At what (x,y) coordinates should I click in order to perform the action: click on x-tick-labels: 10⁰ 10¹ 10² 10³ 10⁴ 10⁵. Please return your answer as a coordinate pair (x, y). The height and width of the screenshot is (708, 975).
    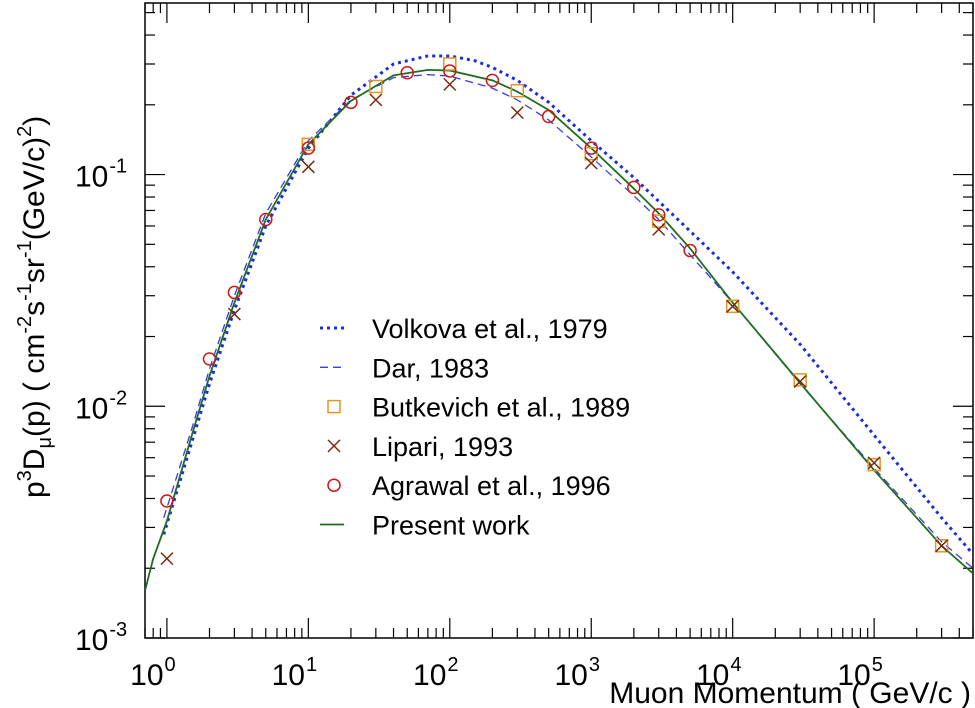
    Looking at the image, I should click on (506, 673).